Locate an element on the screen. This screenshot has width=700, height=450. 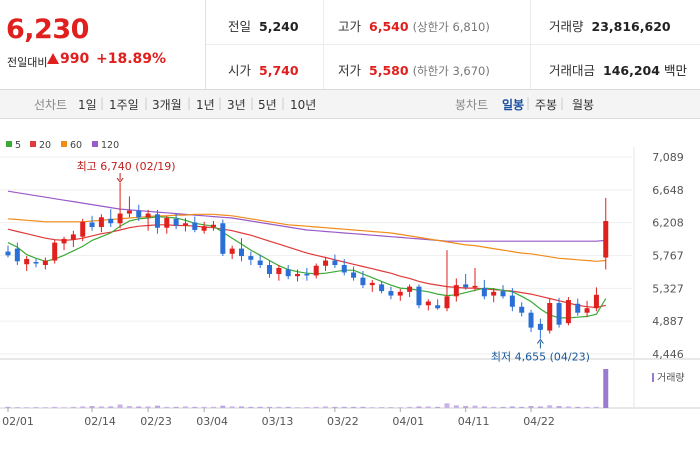
price-box: 6,230 전일대비 990 +18.89% is located at coordinates (103, 44).